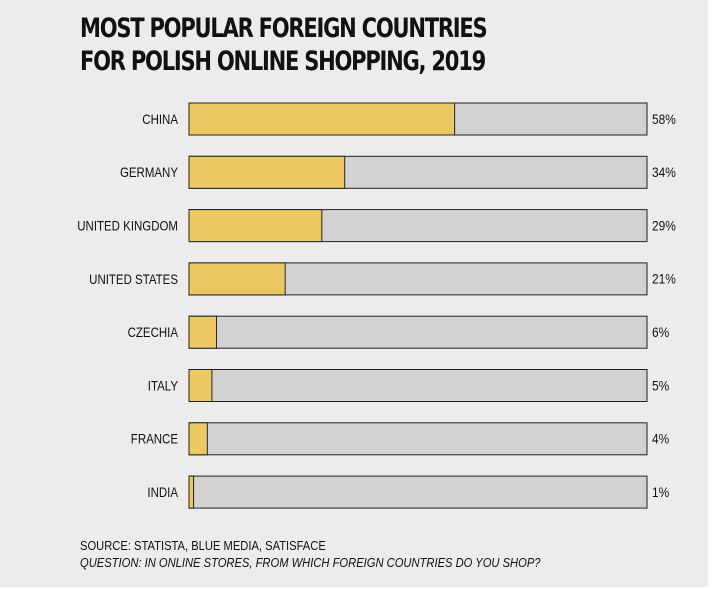  Describe the element at coordinates (284, 28) in the screenshot. I see `chart-title-line-1: MOST POPULAR FOREIGN COUNTRIES` at that location.